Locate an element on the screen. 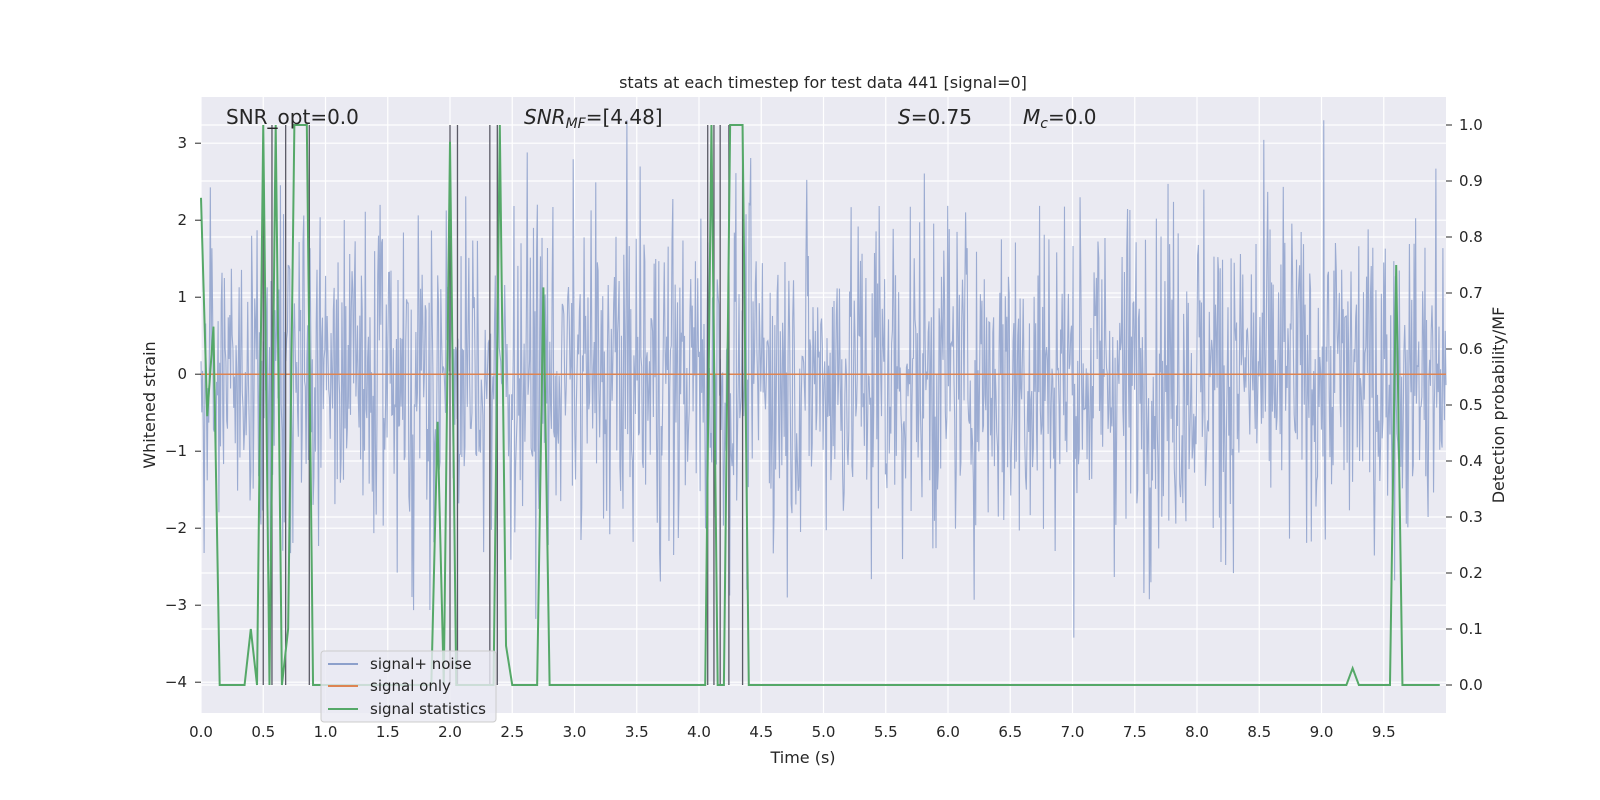  x-tick-label: 2.0 is located at coordinates (450, 732).